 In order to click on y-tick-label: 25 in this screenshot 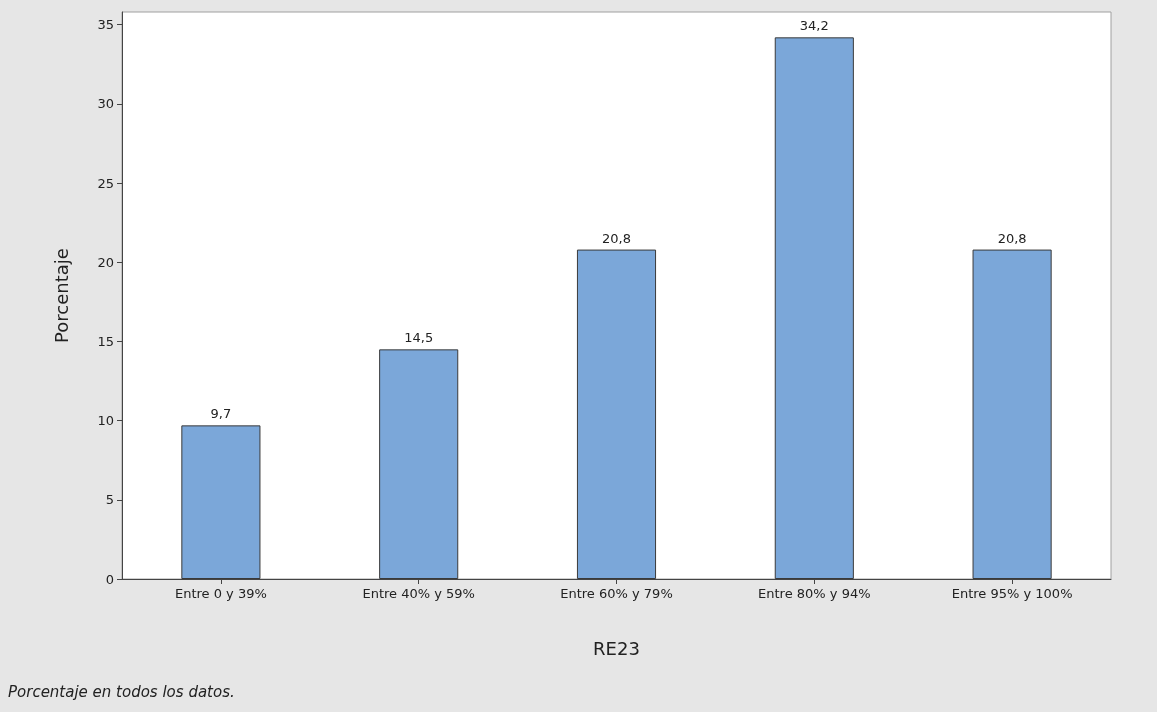, I will do `click(105, 183)`.